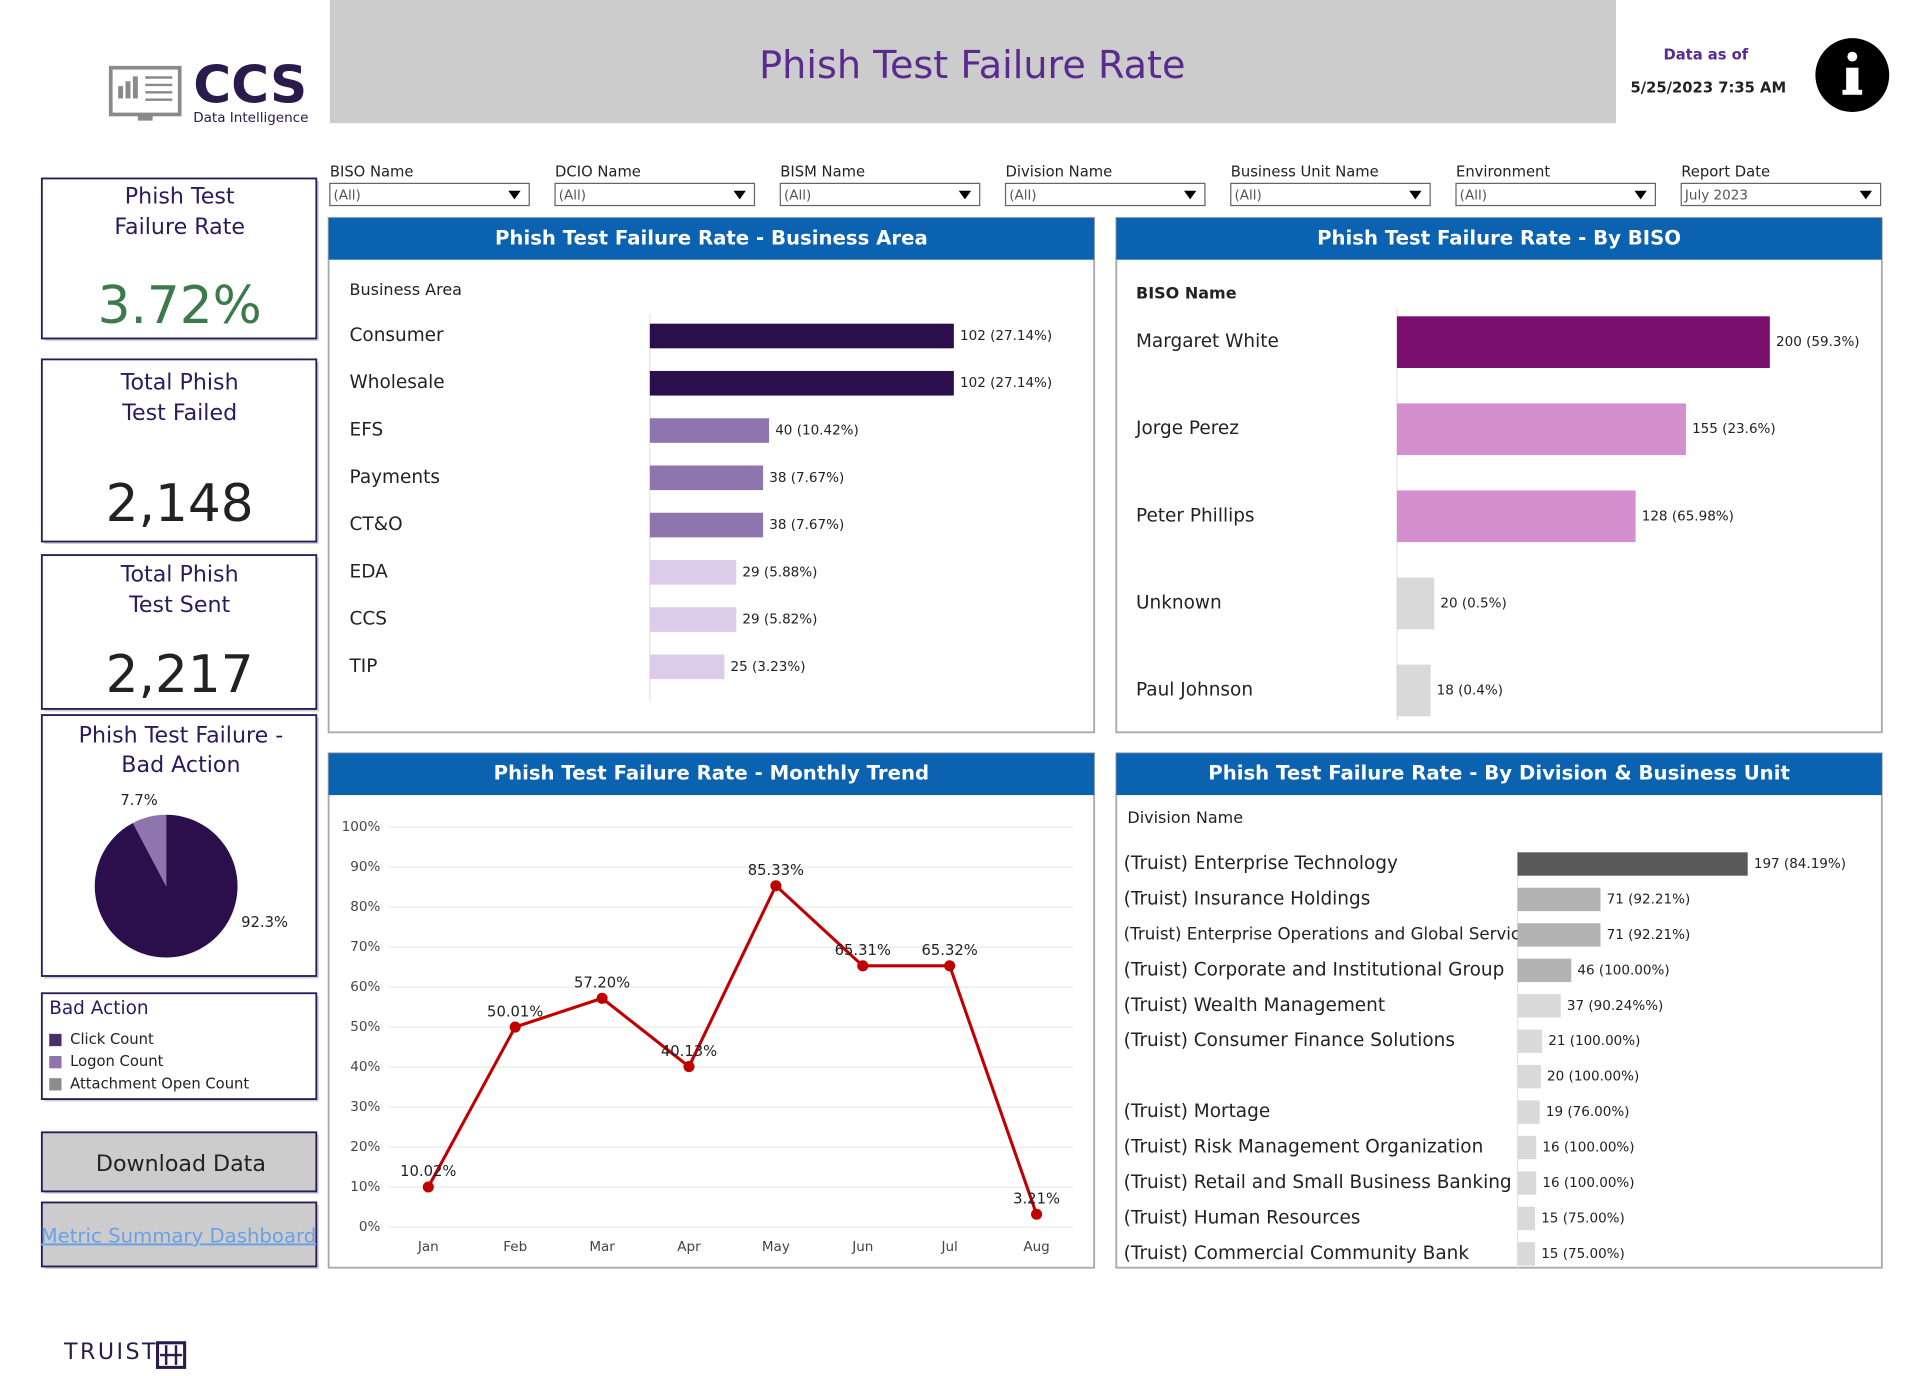 This screenshot has height=1376, width=1920. I want to click on data-label: 71 (92.21%), so click(1649, 935).